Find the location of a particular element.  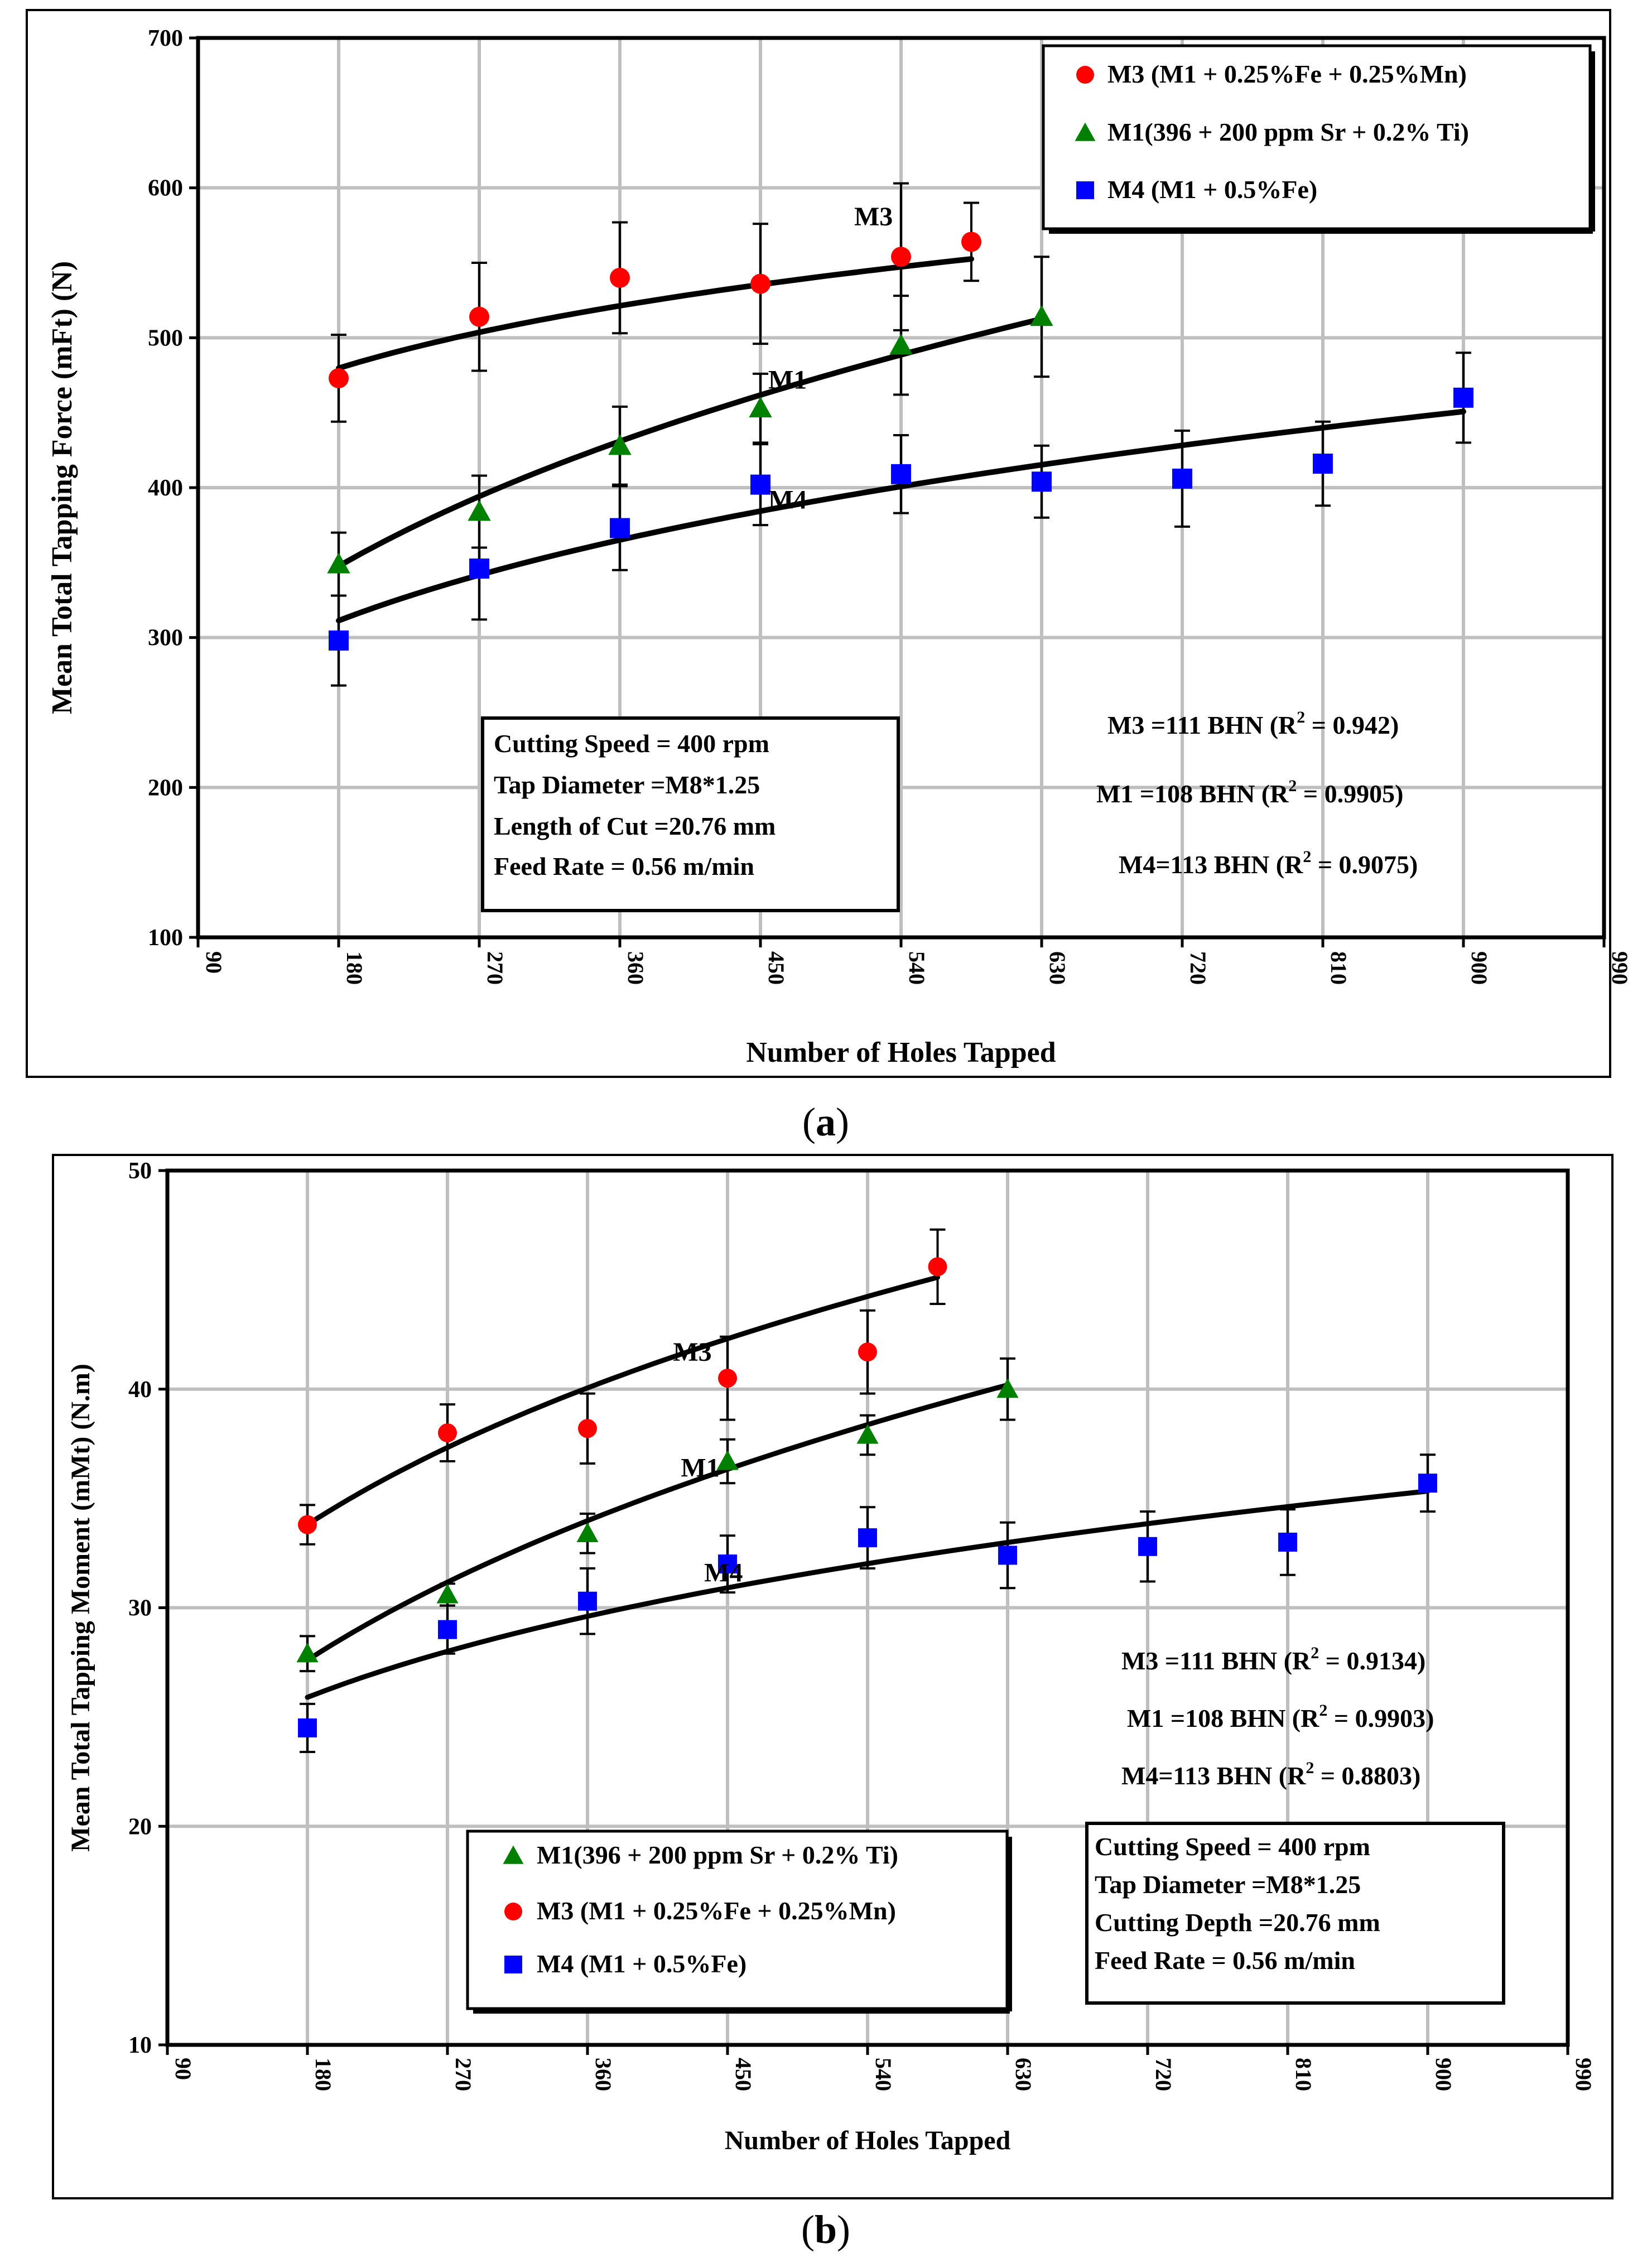

y-tick-label: 300 is located at coordinates (166, 638).